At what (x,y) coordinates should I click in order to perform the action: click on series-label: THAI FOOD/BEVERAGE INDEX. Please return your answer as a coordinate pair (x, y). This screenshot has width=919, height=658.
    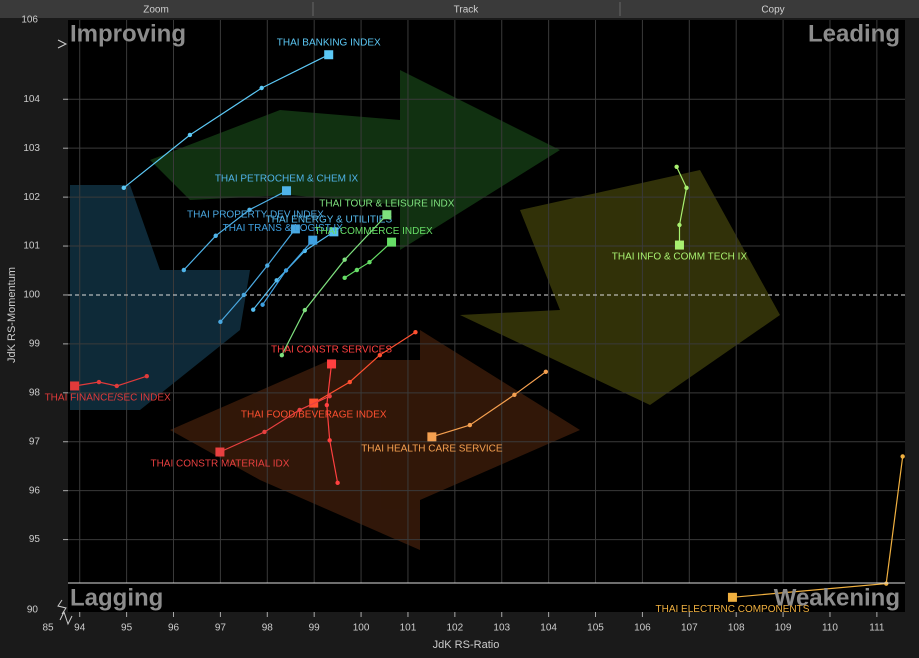
    Looking at the image, I should click on (314, 415).